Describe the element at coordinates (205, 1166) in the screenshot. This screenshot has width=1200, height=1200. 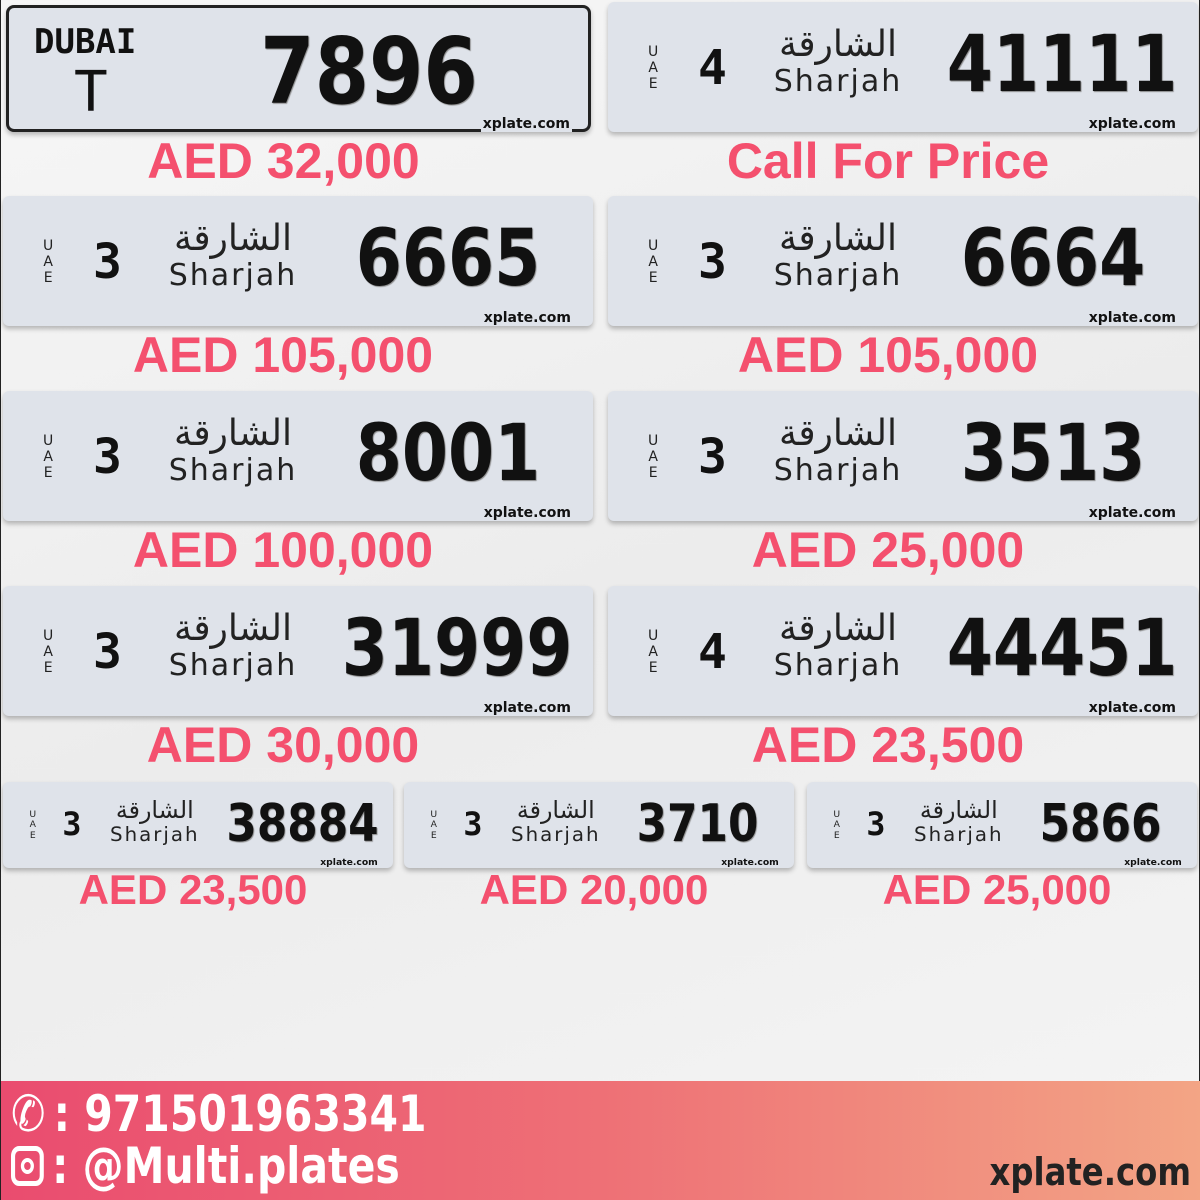
I see `instagram-line: : @Multi.plates` at that location.